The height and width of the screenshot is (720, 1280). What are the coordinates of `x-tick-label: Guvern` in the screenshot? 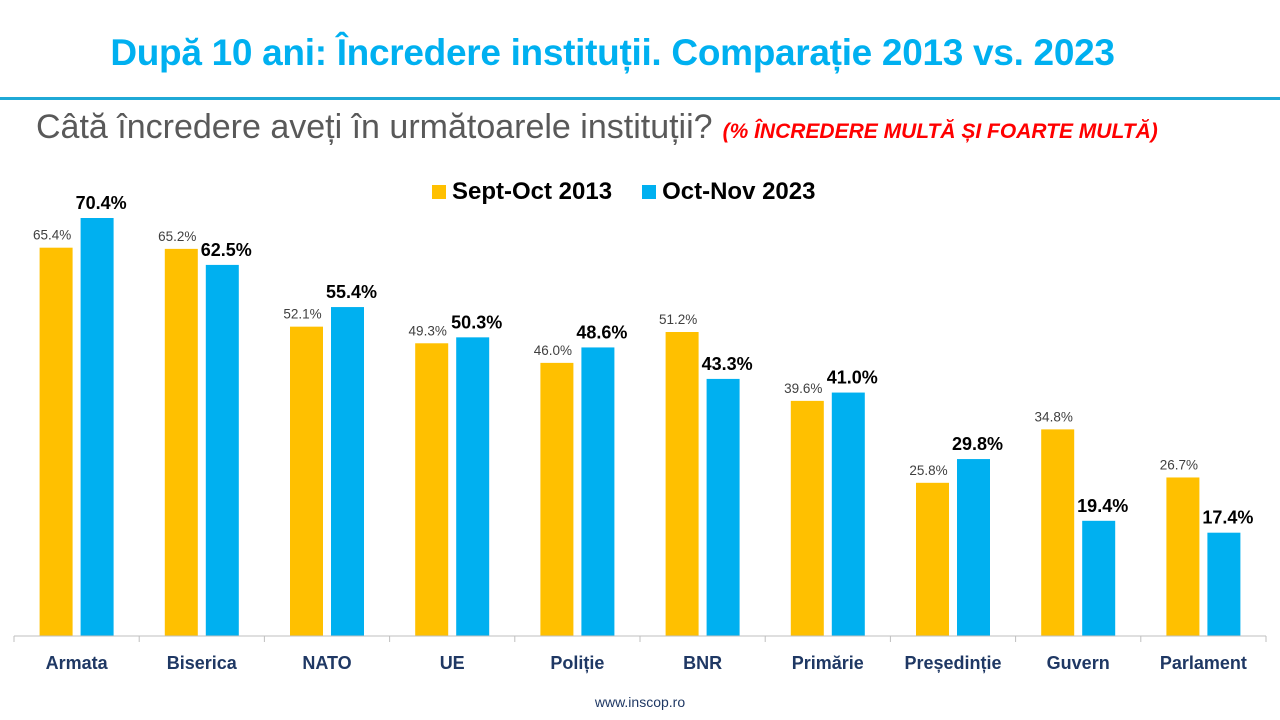 It's located at (1078, 663).